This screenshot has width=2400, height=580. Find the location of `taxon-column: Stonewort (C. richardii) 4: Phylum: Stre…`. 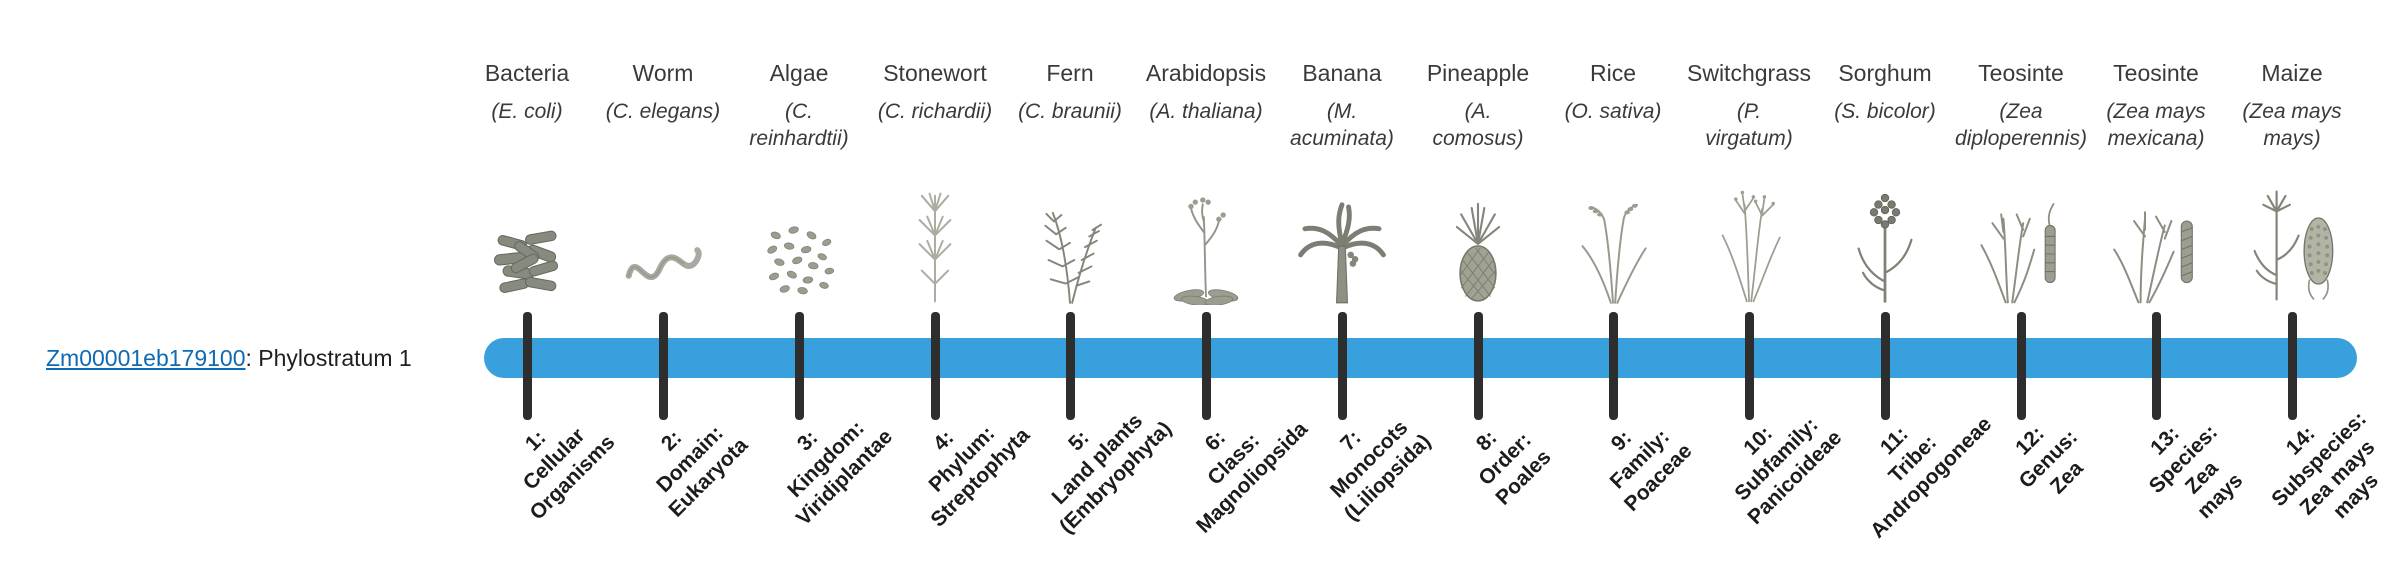

taxon-column: Stonewort (C. richardii) 4: Phylum: Stre… is located at coordinates (947, 290).